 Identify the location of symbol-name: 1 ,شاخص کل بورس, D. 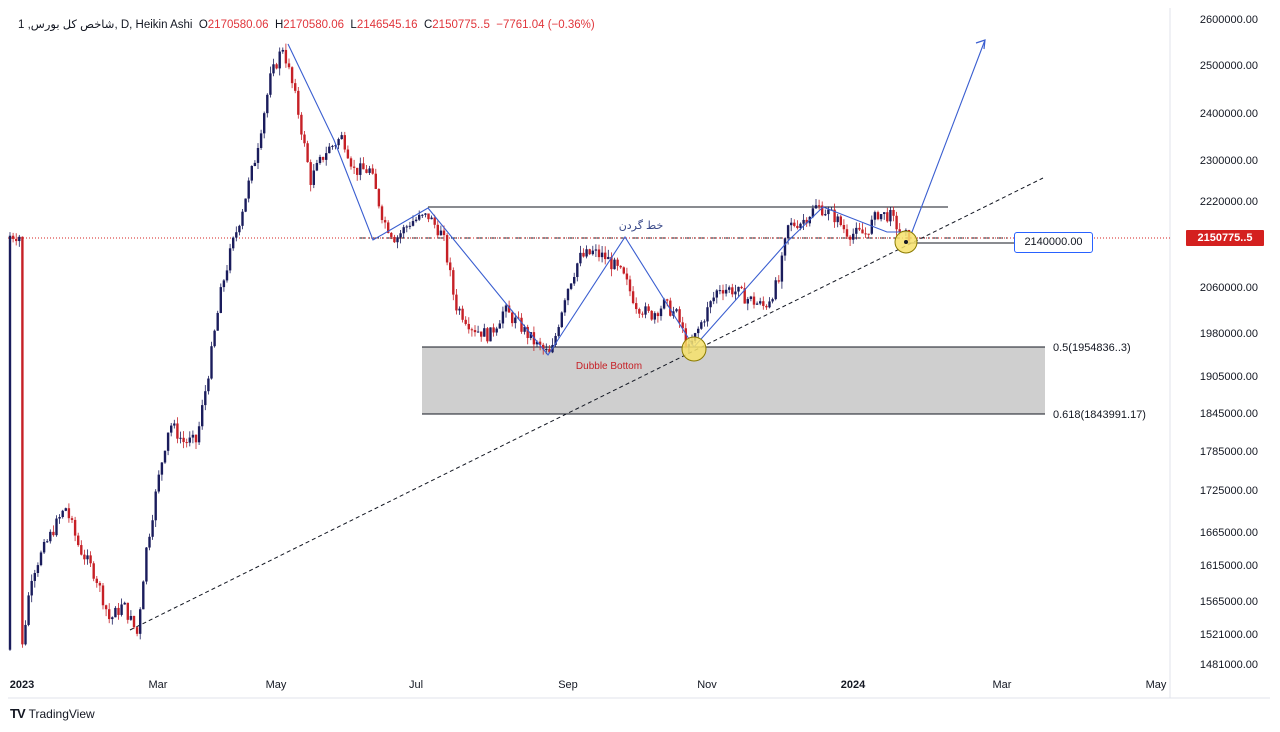
(74, 25).